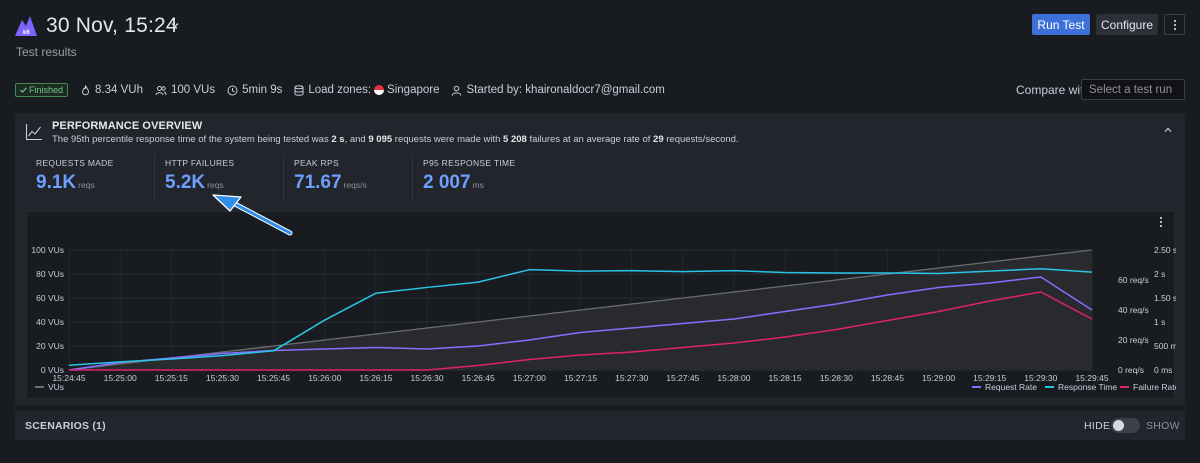 The image size is (1200, 463). Describe the element at coordinates (1131, 370) in the screenshot. I see `y-right-tick-label: 0 req/s` at that location.